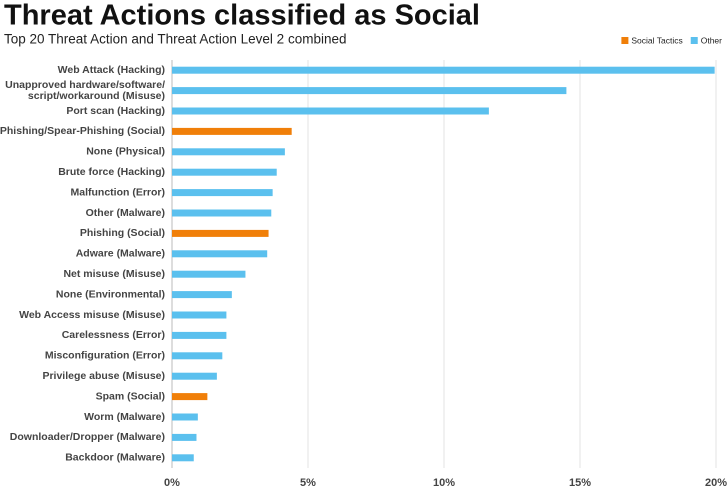 The height and width of the screenshot is (490, 728). Describe the element at coordinates (308, 483) in the screenshot. I see `x-tick-label: 5%` at that location.